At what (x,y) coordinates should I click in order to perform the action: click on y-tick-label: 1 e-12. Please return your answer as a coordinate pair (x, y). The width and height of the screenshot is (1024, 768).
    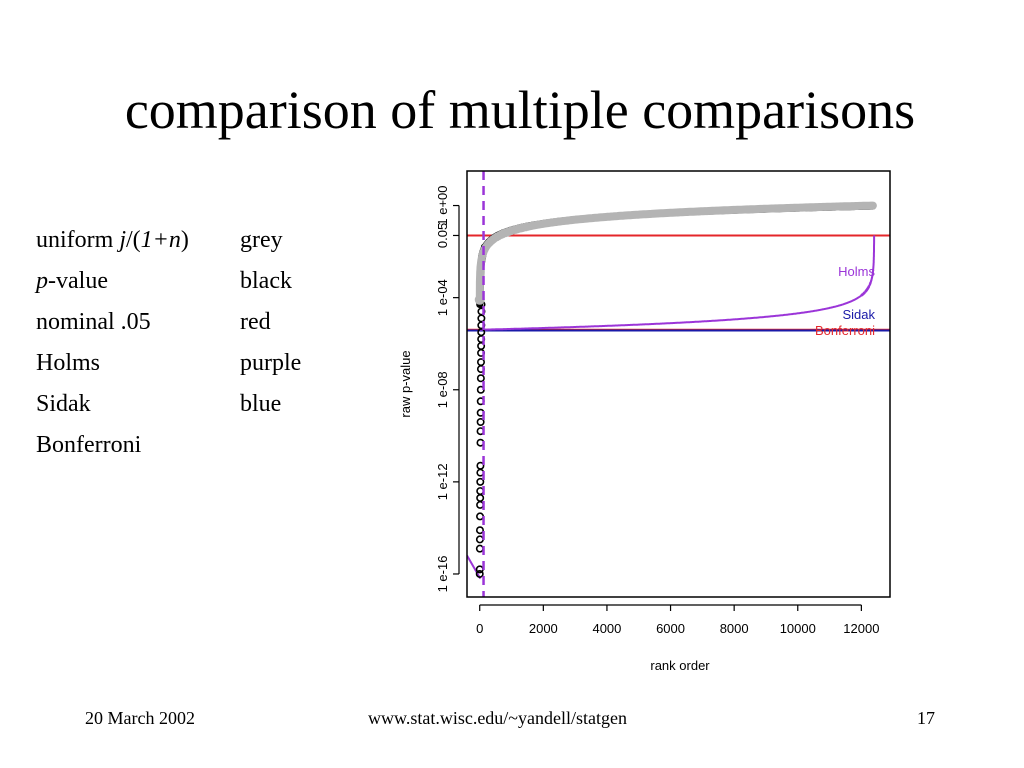
    Looking at the image, I should click on (442, 481).